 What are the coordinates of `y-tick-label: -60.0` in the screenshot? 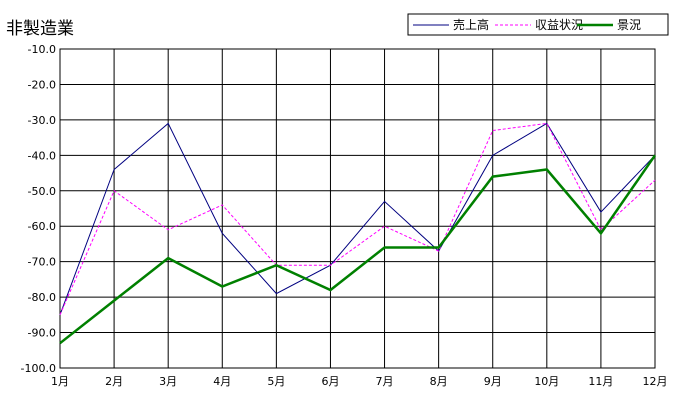 It's located at (42, 226).